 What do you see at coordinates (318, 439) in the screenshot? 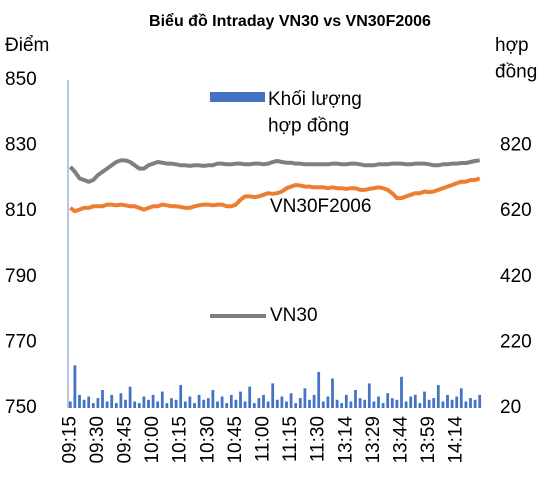
I see `x-tick-label: 11:30` at bounding box center [318, 439].